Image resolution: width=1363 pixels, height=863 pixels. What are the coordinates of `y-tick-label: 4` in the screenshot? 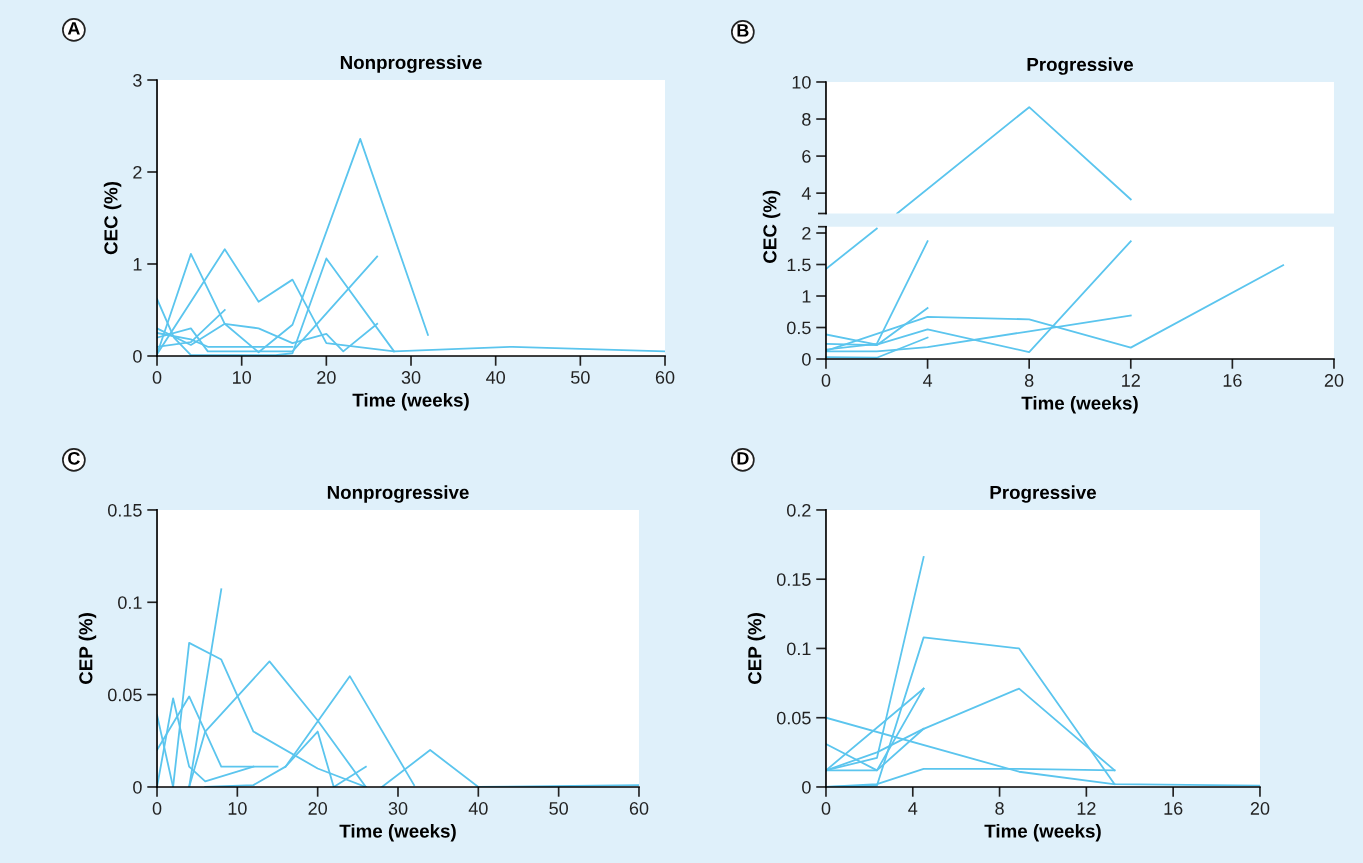 It's located at (806, 193).